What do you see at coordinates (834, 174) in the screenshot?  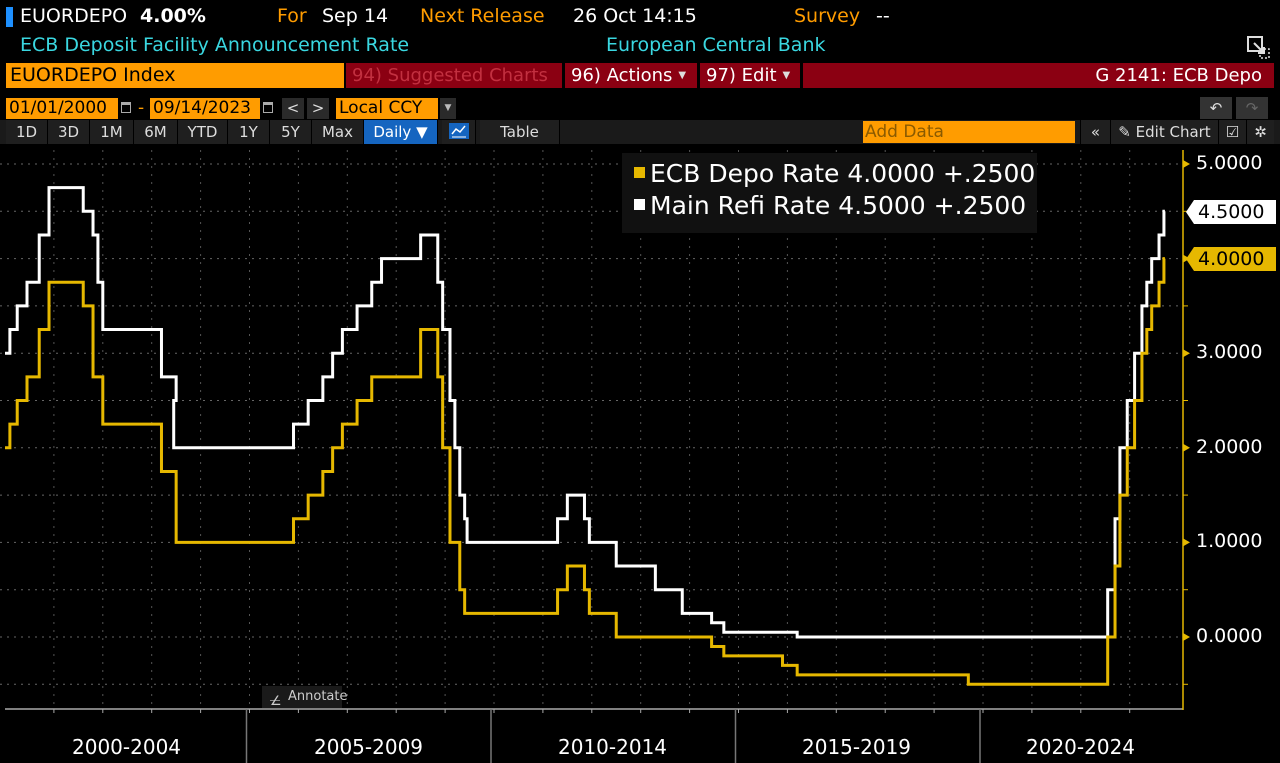 I see `legend-item-depo: ECB Depo Rate 4.0000 +.2500` at bounding box center [834, 174].